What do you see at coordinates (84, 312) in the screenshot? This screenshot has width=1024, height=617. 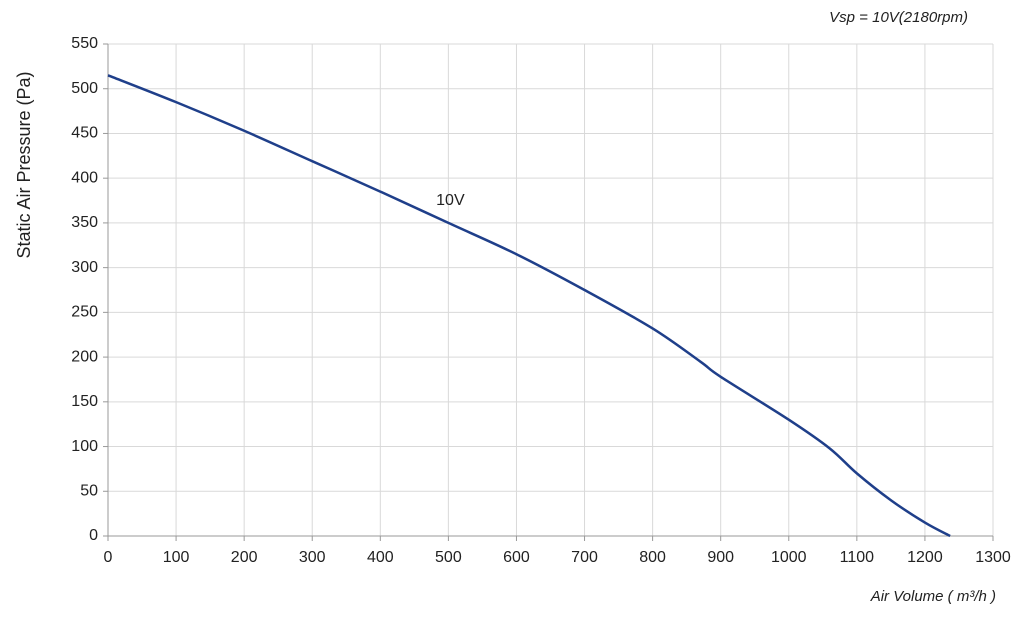 I see `y-tick-label: 250` at bounding box center [84, 312].